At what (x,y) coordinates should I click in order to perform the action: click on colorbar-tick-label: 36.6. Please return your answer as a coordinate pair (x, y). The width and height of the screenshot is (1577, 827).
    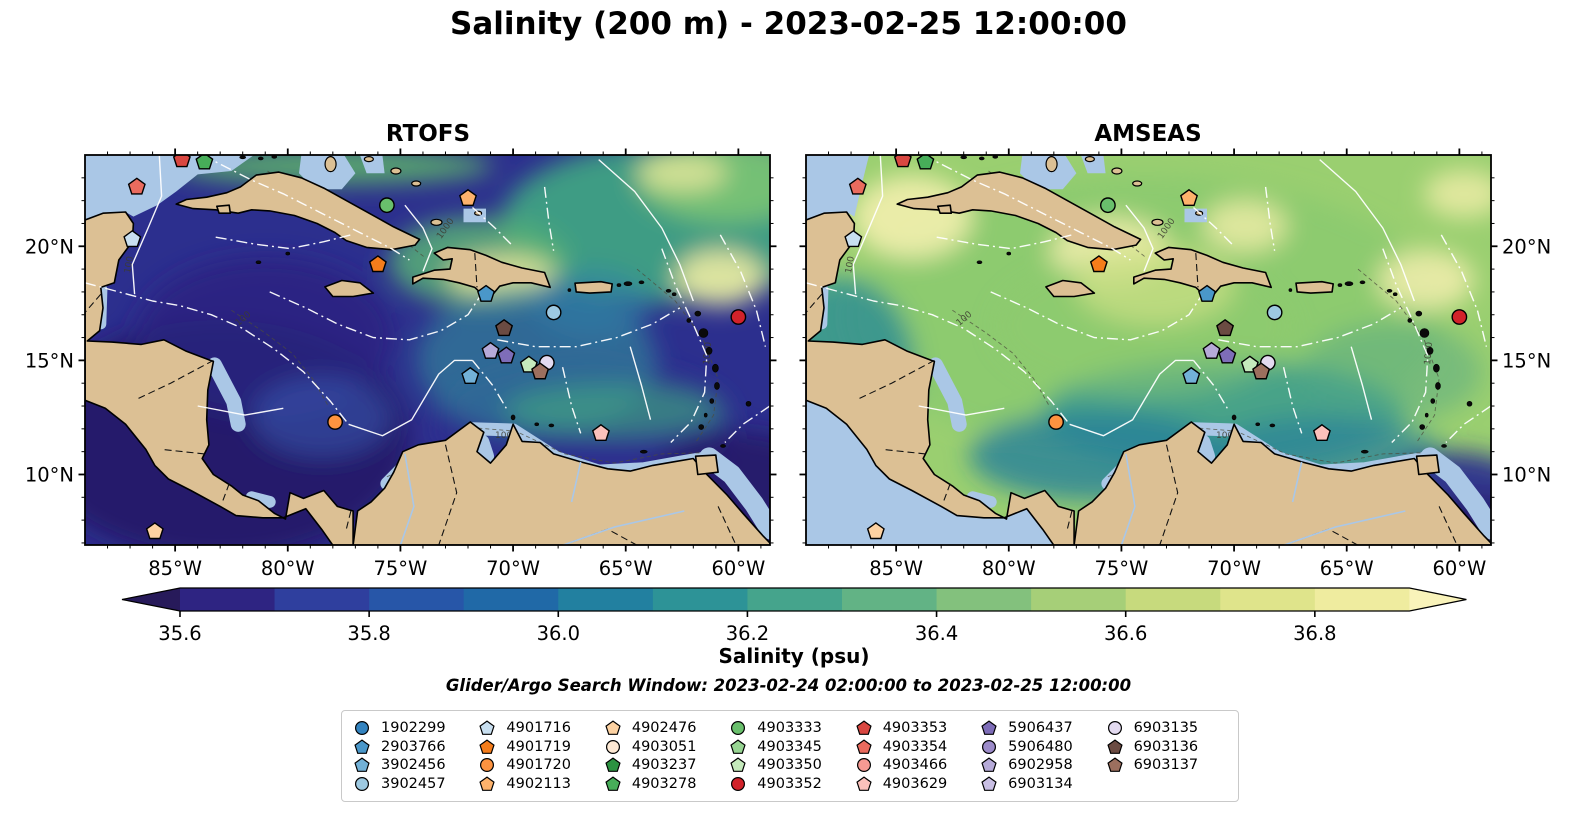
    Looking at the image, I should click on (1125, 633).